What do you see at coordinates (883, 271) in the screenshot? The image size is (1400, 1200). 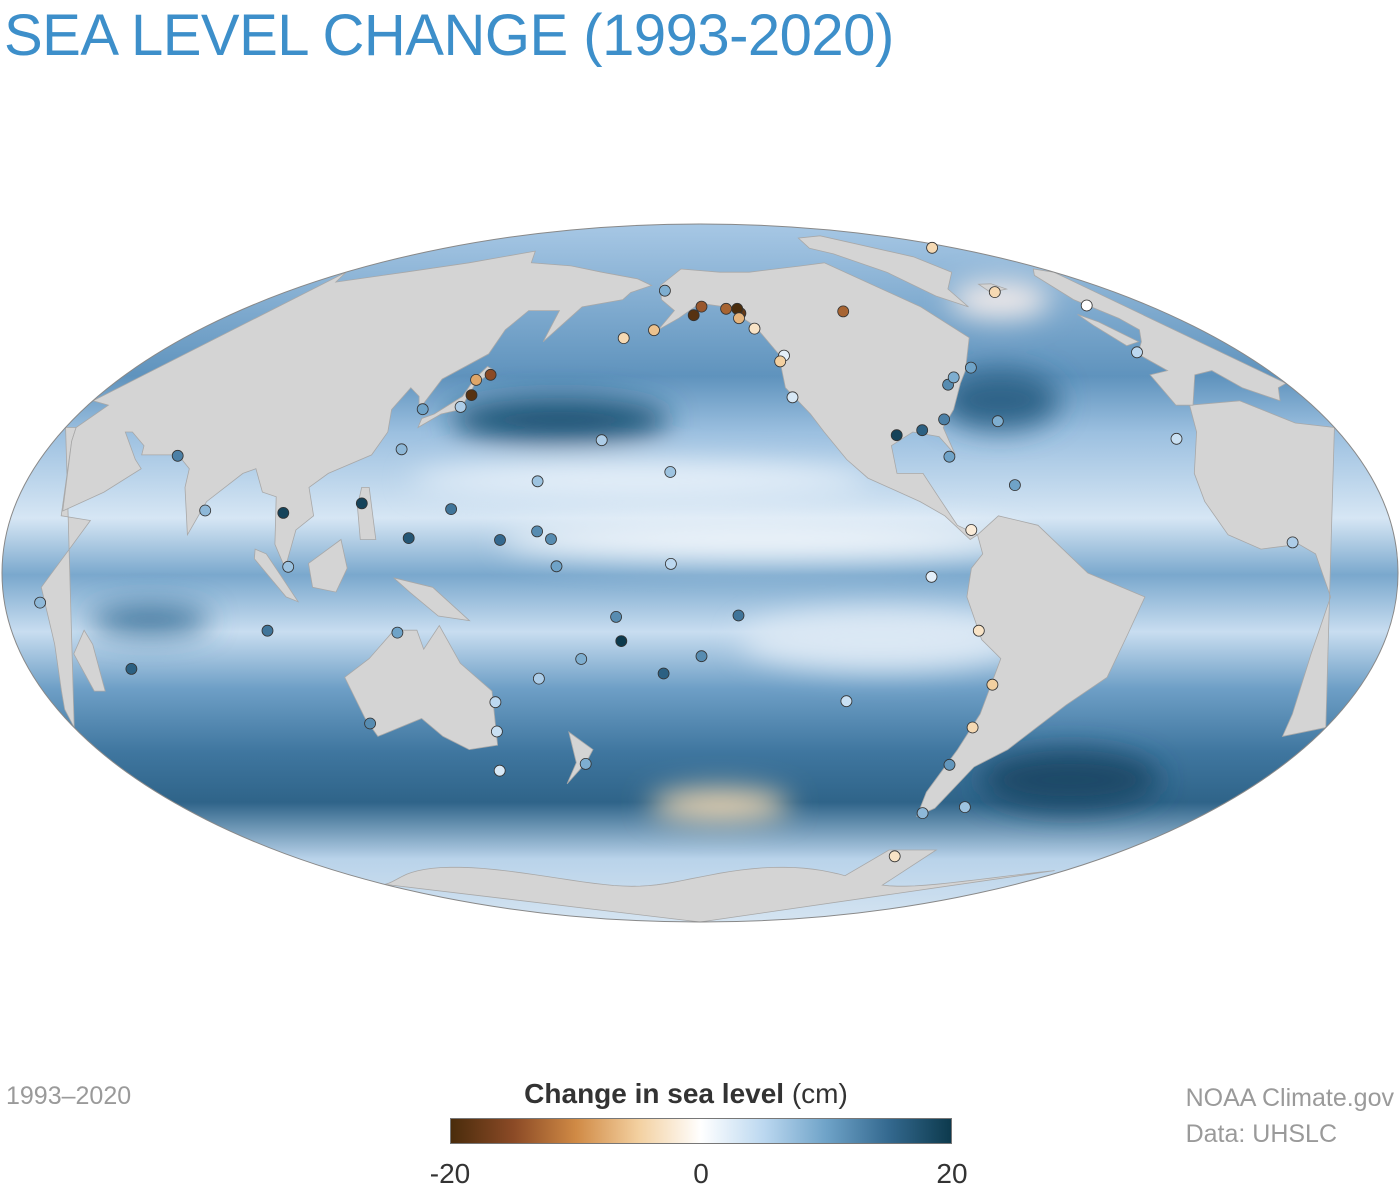 I see `land-greenland` at bounding box center [883, 271].